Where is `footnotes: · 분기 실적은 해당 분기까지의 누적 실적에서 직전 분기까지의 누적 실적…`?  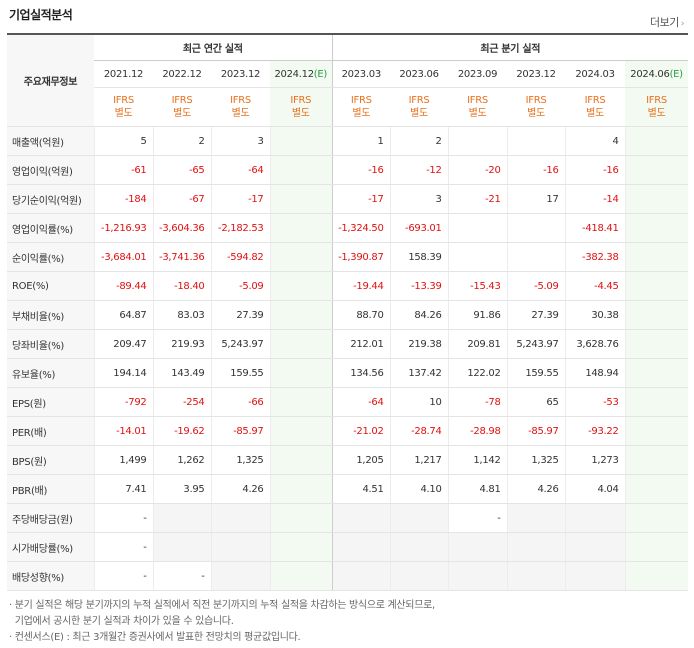 footnotes: · 분기 실적은 해당 분기까지의 누적 실적에서 직전 분기까지의 누적 실적… is located at coordinates (222, 622).